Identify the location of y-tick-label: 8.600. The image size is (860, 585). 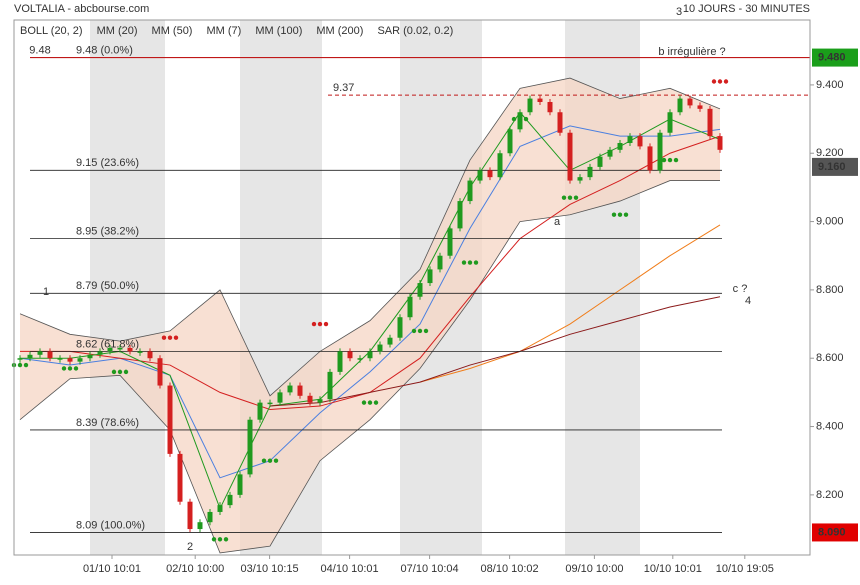
(830, 358).